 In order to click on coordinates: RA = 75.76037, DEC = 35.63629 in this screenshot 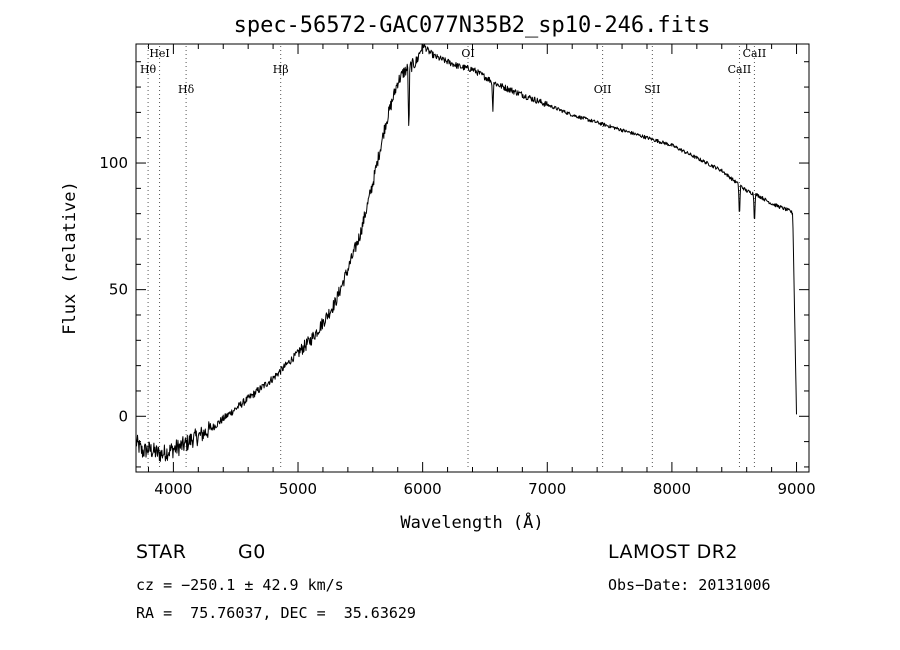, I will do `click(276, 613)`.